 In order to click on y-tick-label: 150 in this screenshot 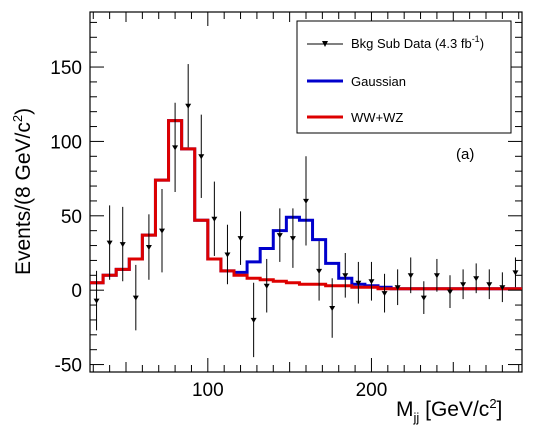, I will do `click(66, 68)`.